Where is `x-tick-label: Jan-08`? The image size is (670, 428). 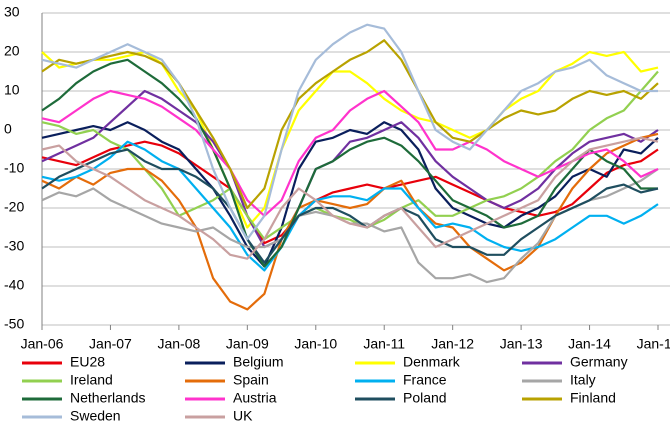 x-tick-label: Jan-08 is located at coordinates (178, 344).